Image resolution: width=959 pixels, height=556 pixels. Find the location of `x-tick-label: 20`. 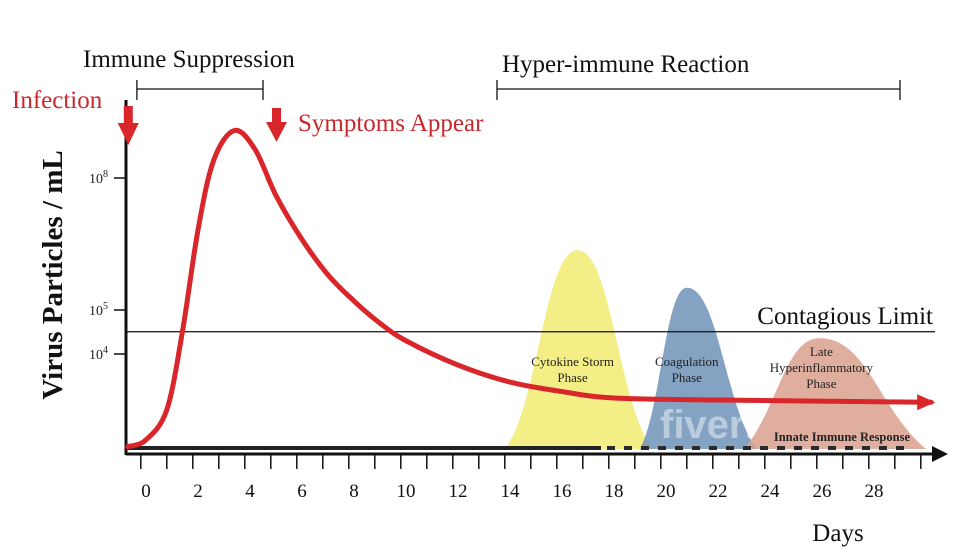

x-tick-label: 20 is located at coordinates (666, 491).